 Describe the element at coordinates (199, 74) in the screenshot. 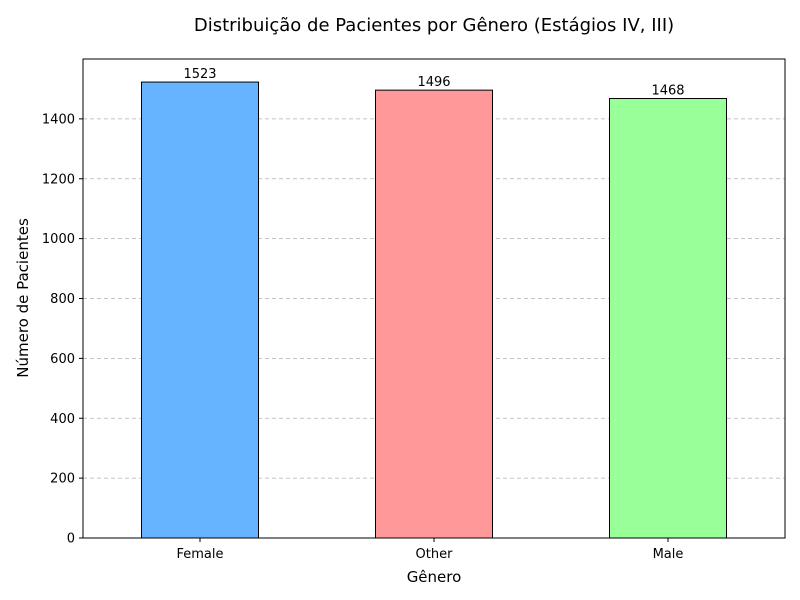

I see `data-label-female: 1523` at that location.